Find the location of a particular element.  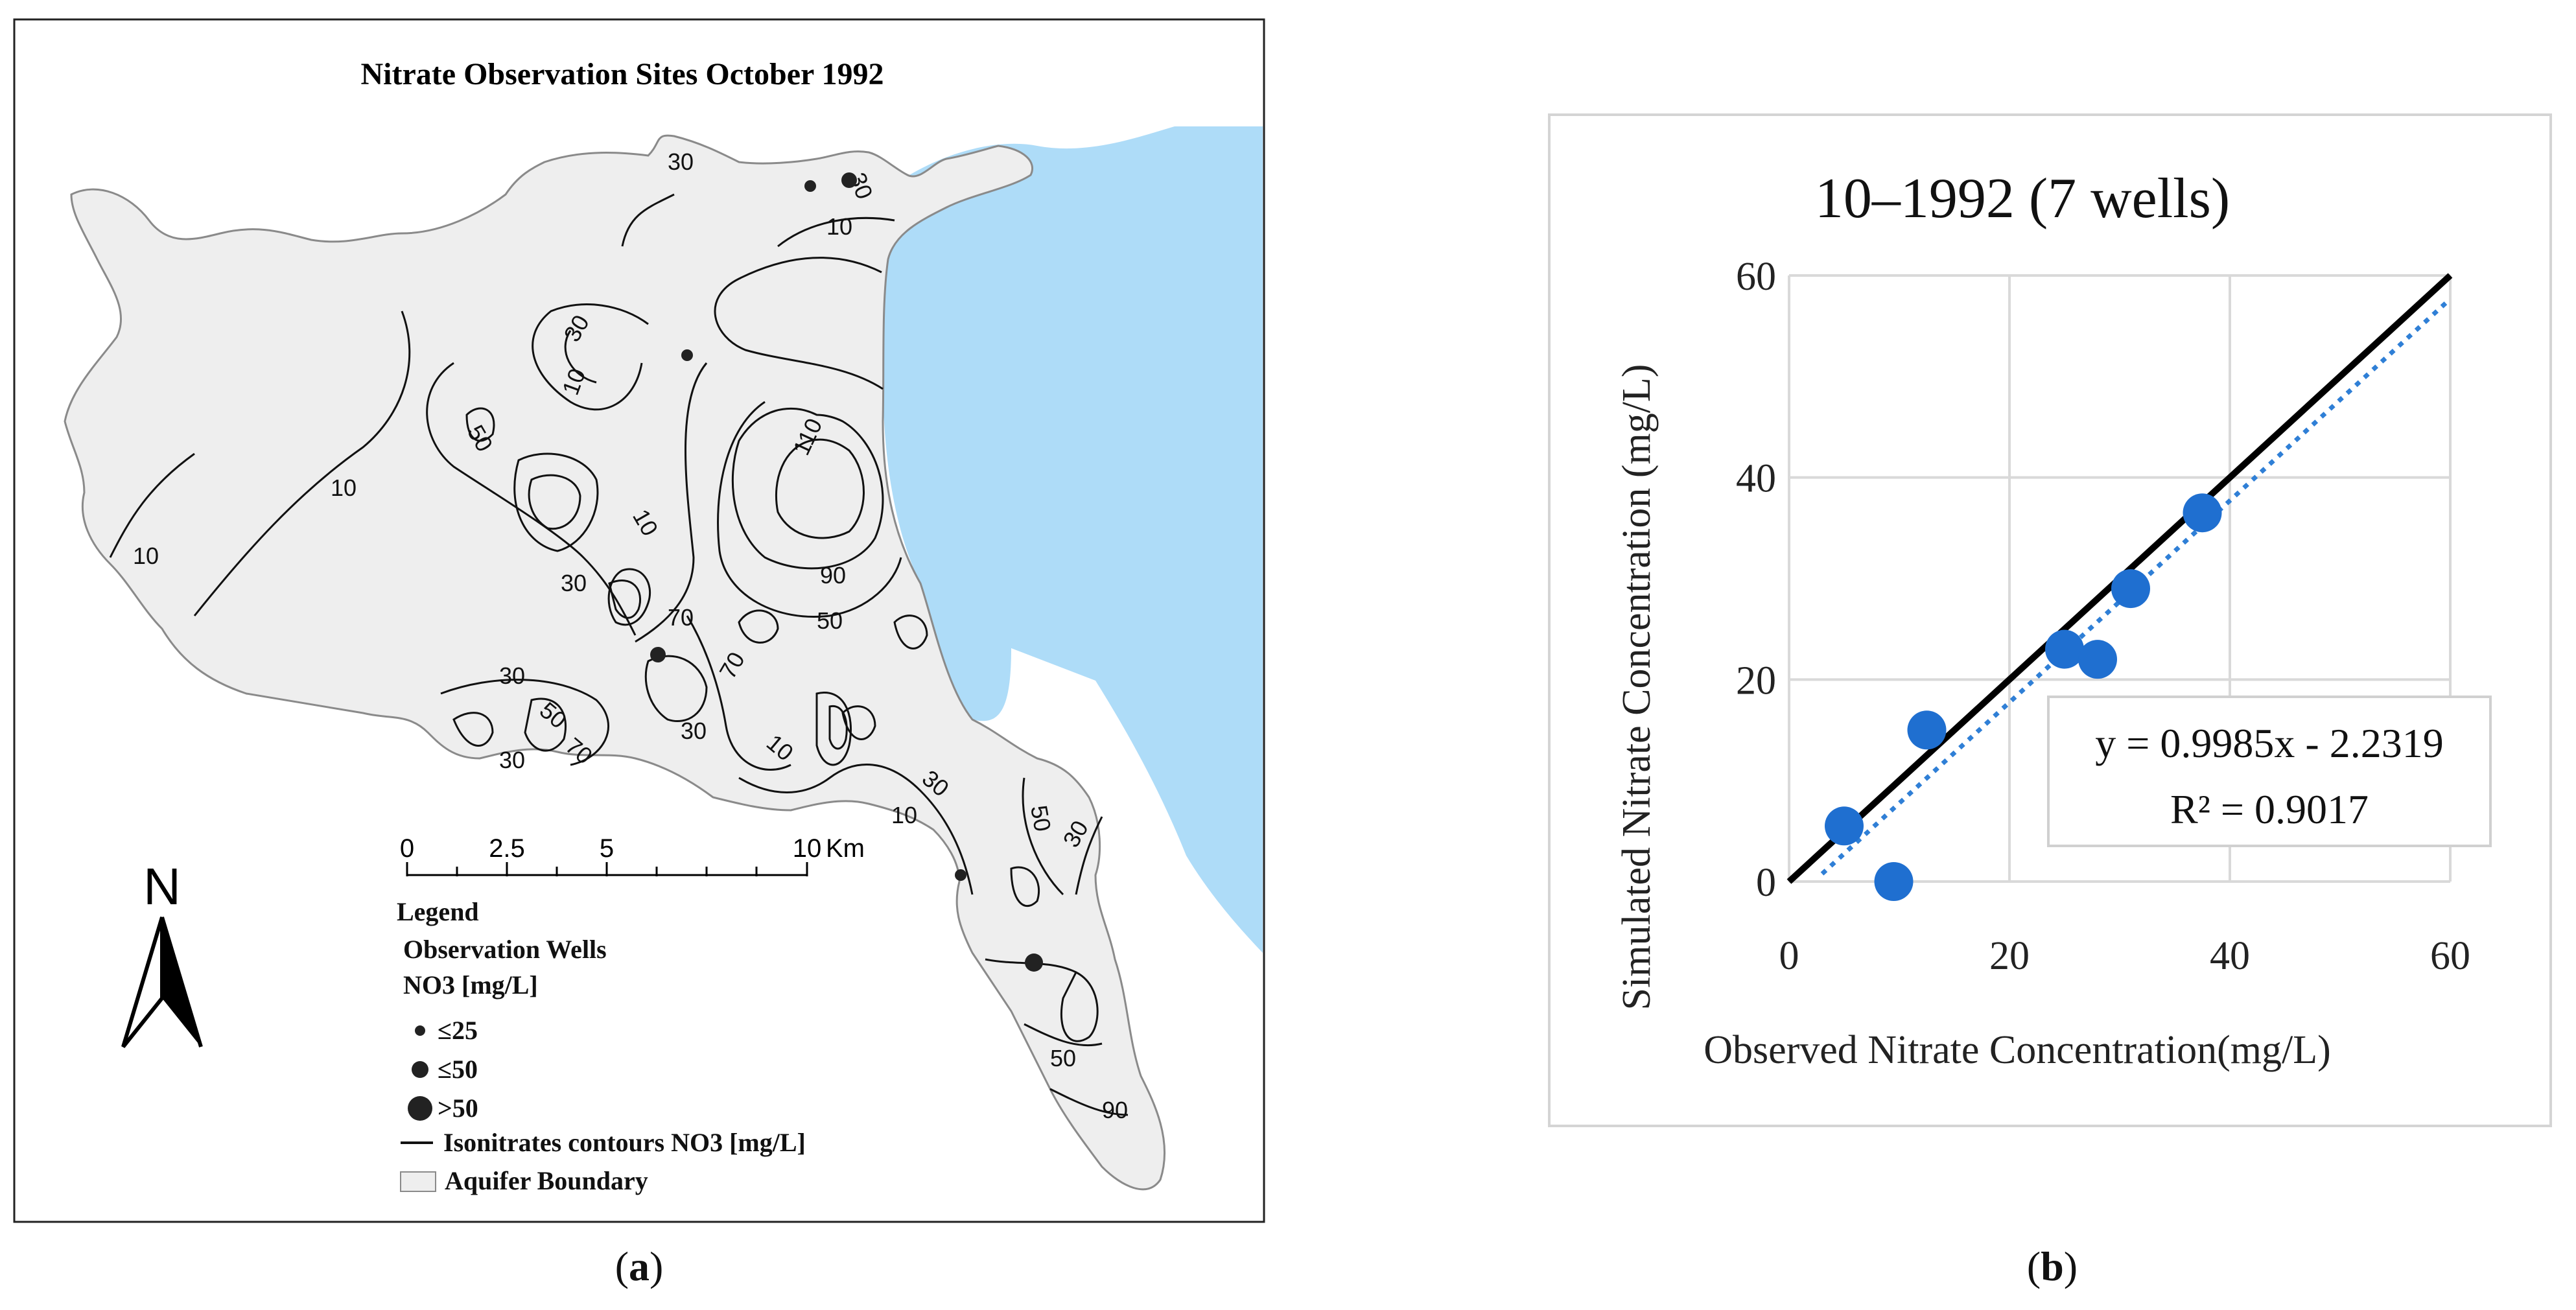

legend-class-label: >50 is located at coordinates (458, 1108).